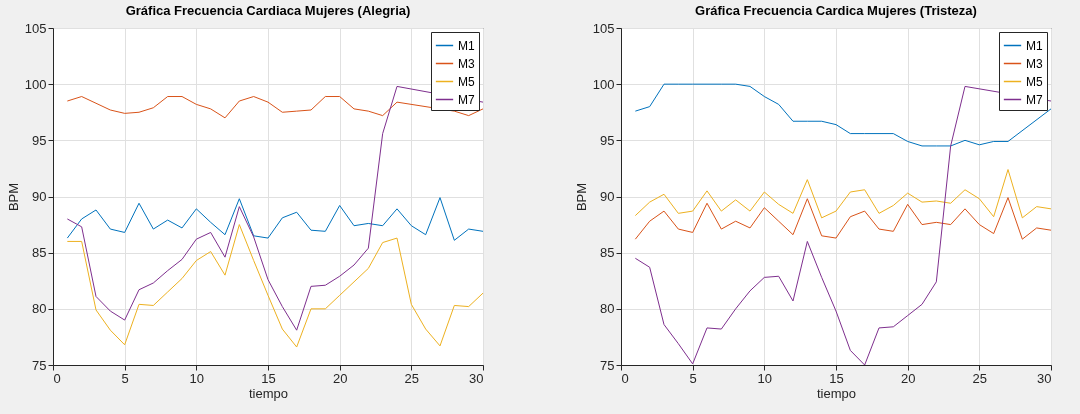  I want to click on chart-title: Gráfica Frecuencia Cardica Mujeres (Tristeza), so click(836, 10).